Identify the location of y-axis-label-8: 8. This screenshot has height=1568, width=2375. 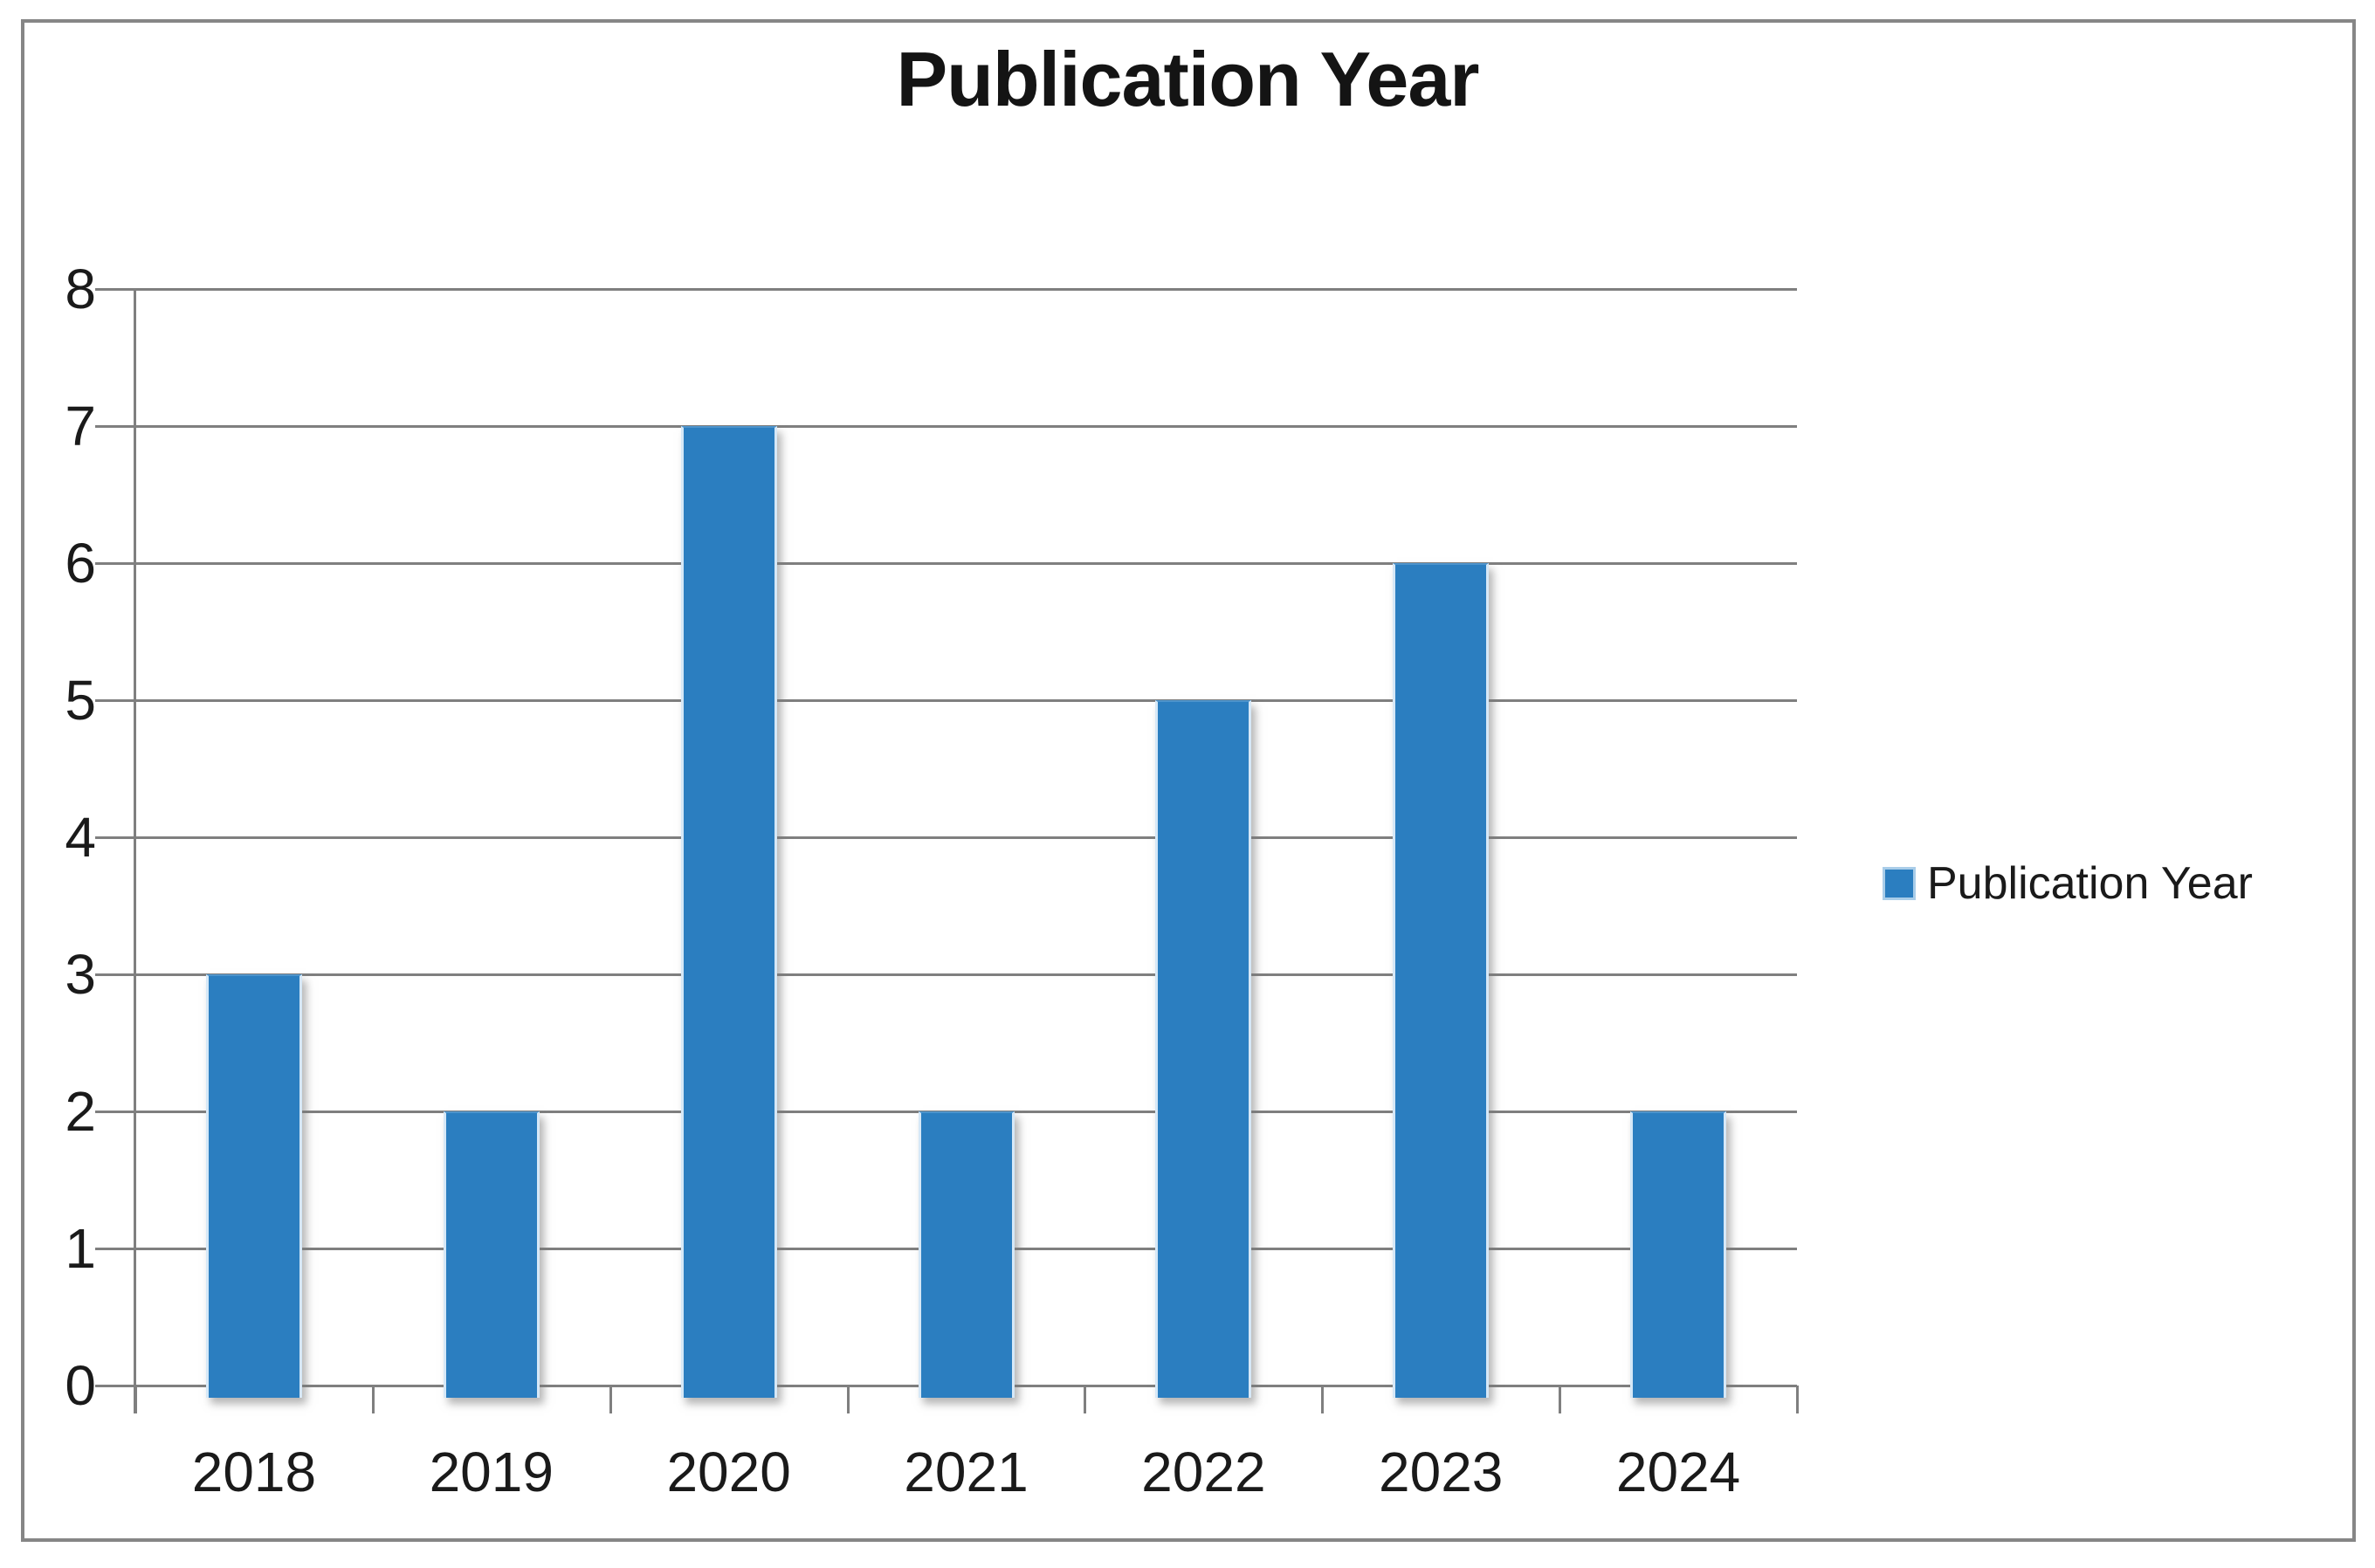
(80, 289).